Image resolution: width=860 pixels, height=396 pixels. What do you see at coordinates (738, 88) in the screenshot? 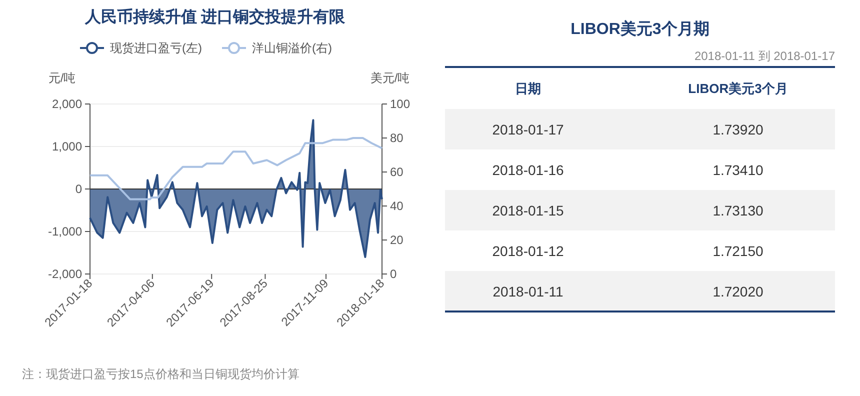
I see `text: LIBOR美元3个月` at bounding box center [738, 88].